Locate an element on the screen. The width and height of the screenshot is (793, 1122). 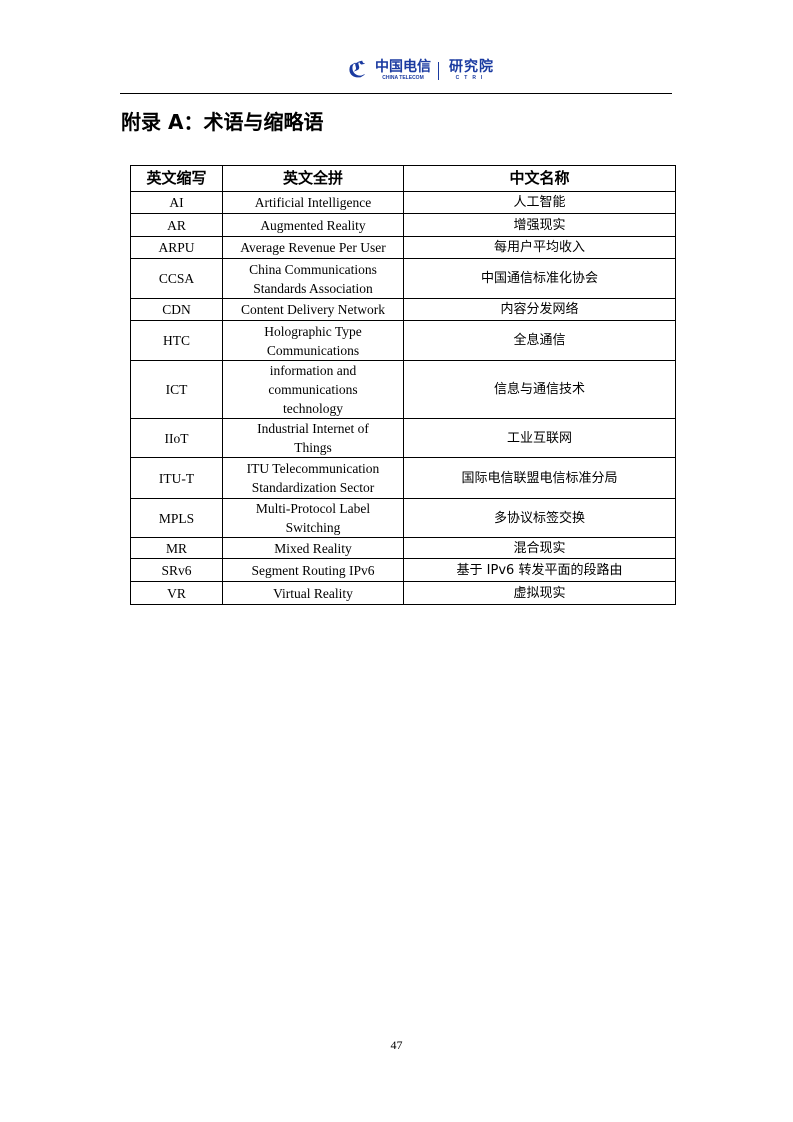
abbreviation-cell: CCSA is located at coordinates (176, 278).